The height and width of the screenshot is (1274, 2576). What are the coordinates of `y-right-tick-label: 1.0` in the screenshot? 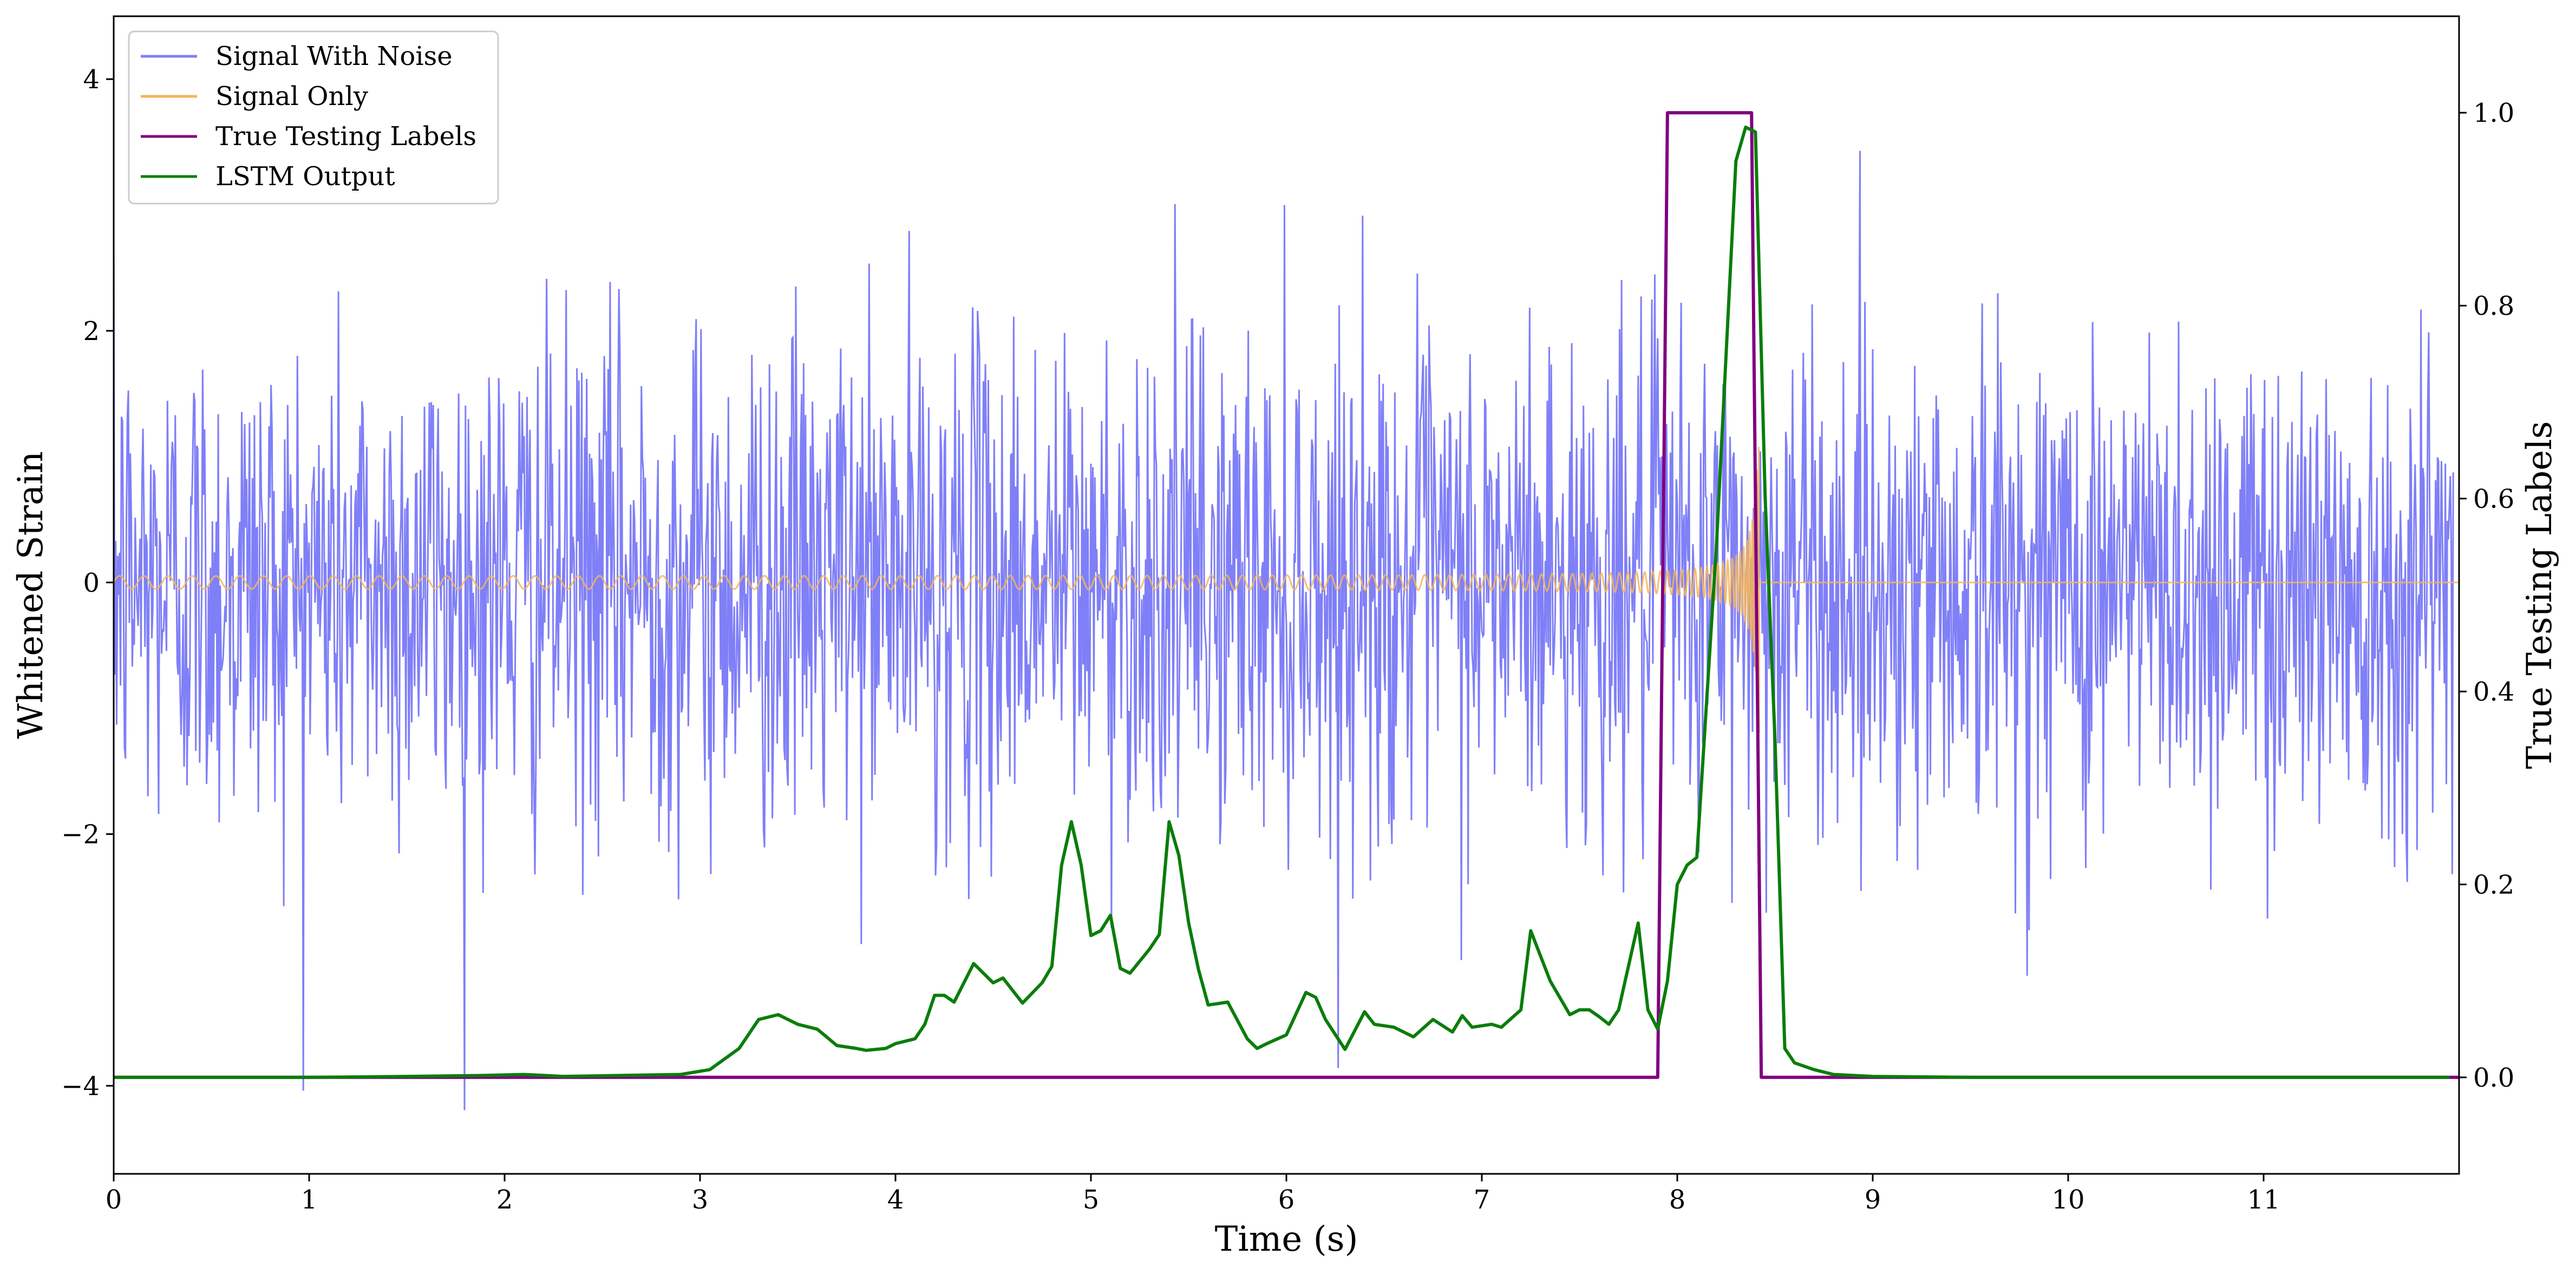 It's located at (2493, 113).